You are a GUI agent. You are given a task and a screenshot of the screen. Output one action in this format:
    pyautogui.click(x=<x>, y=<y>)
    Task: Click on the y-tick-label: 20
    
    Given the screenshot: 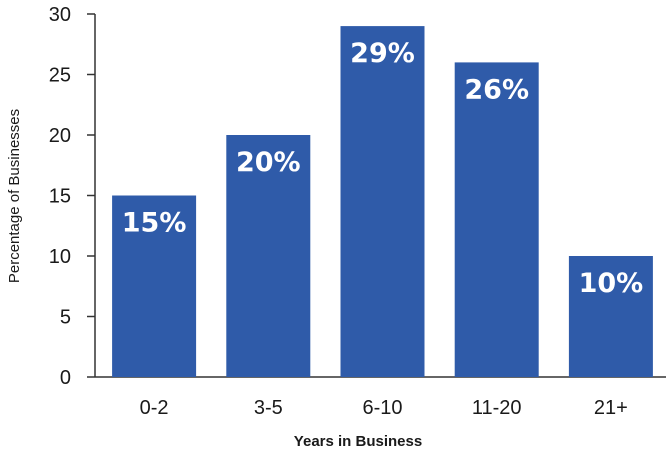 What is the action you would take?
    pyautogui.click(x=60, y=136)
    